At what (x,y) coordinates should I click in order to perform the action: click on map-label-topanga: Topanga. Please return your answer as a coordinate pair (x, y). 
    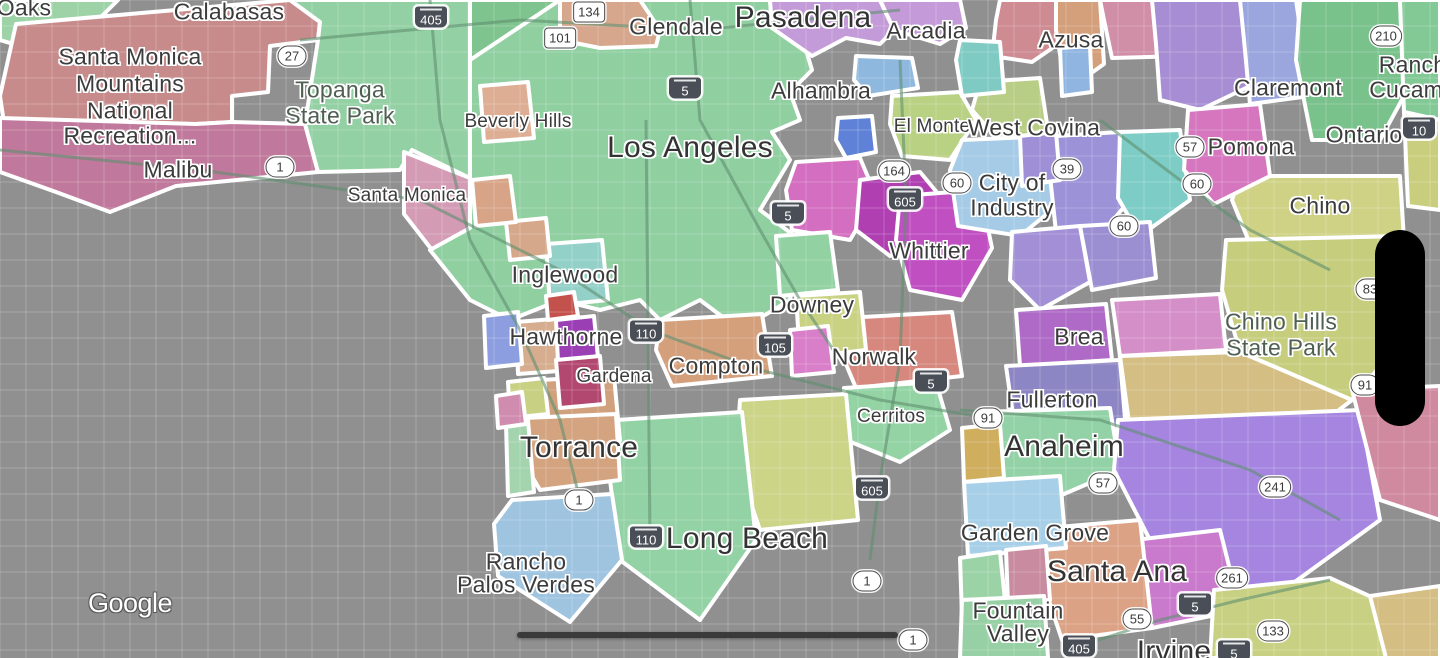
    Looking at the image, I should click on (340, 89).